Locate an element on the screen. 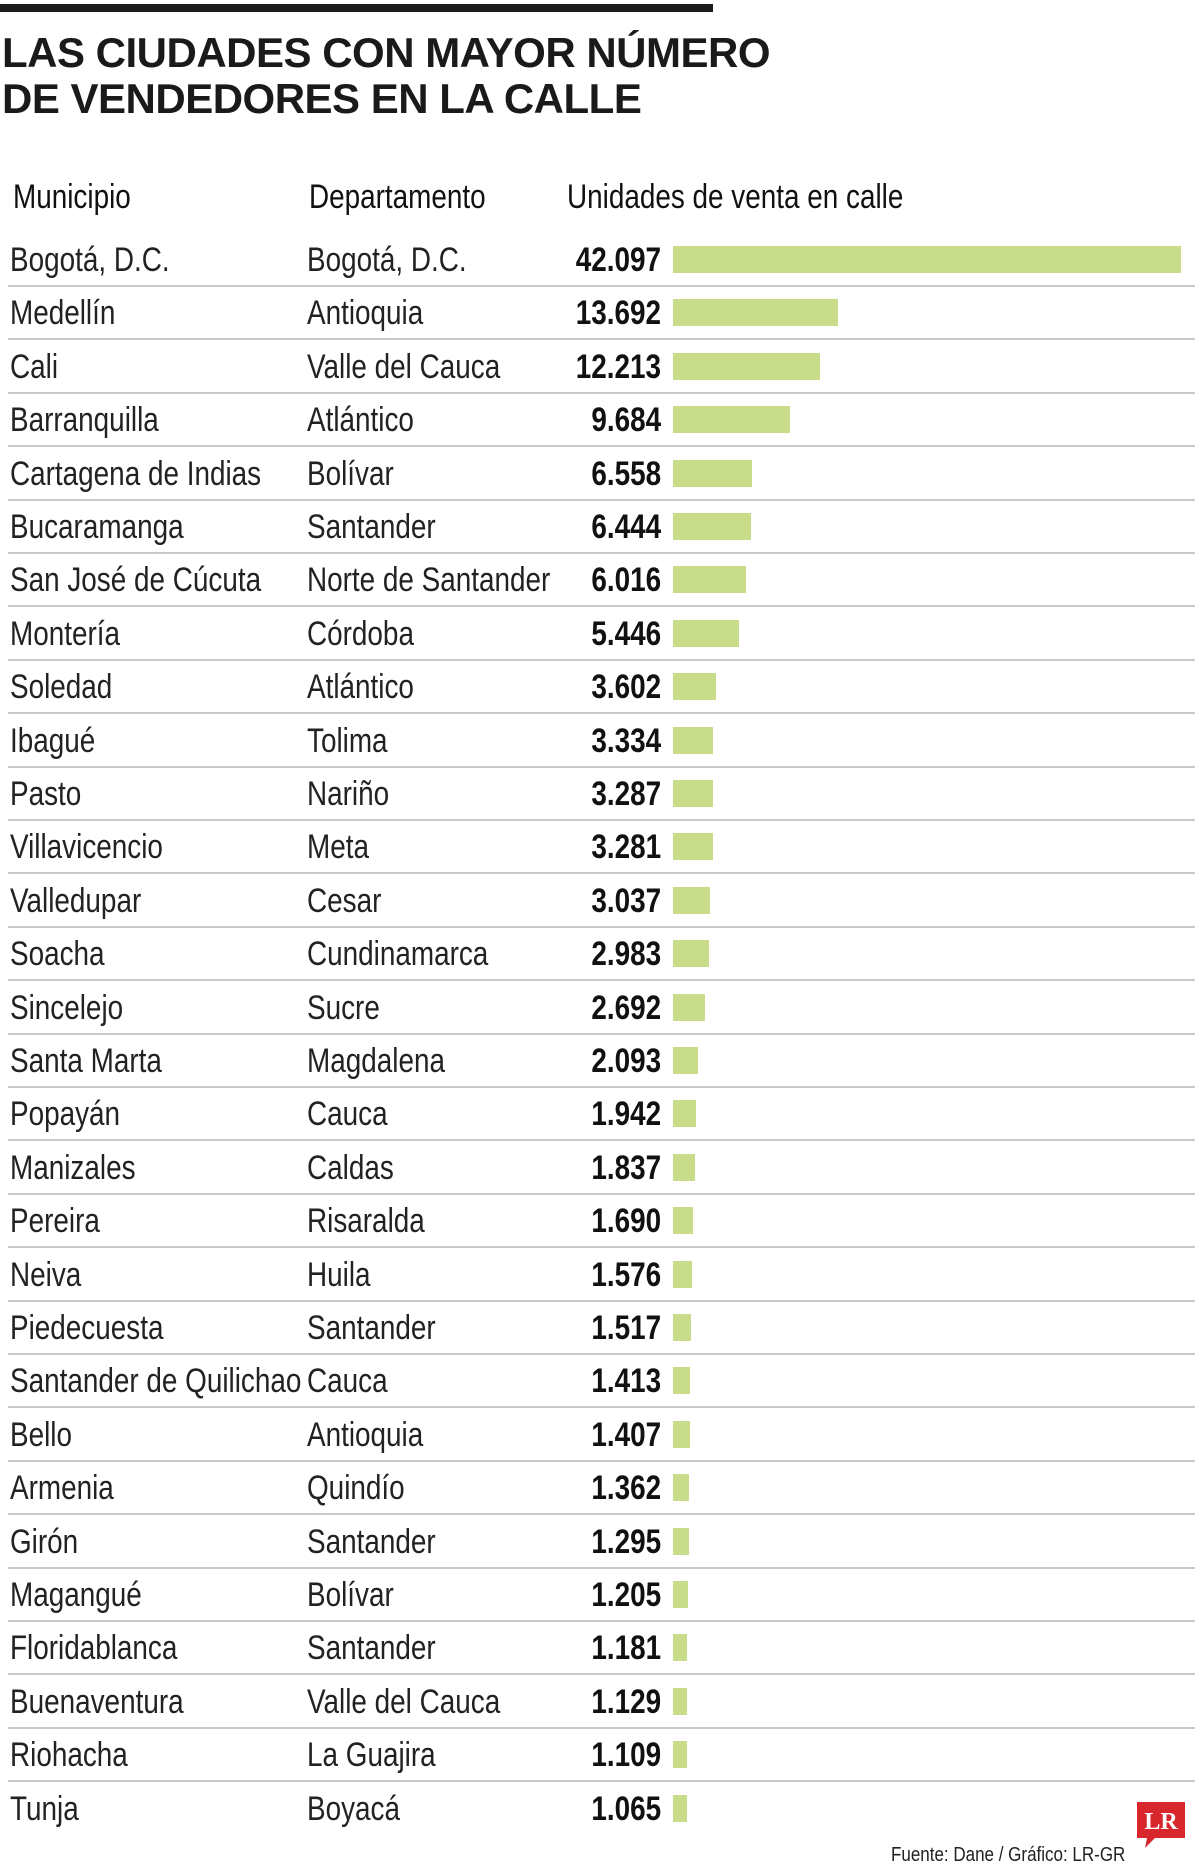 This screenshot has width=1200, height=1873. value-label: 3.037 is located at coordinates (626, 900).